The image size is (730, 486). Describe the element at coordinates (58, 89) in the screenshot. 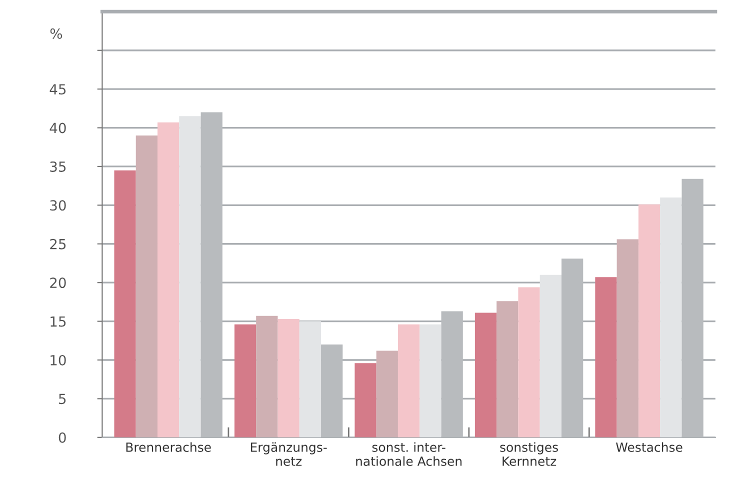

I see `y-tick-label: 45` at that location.